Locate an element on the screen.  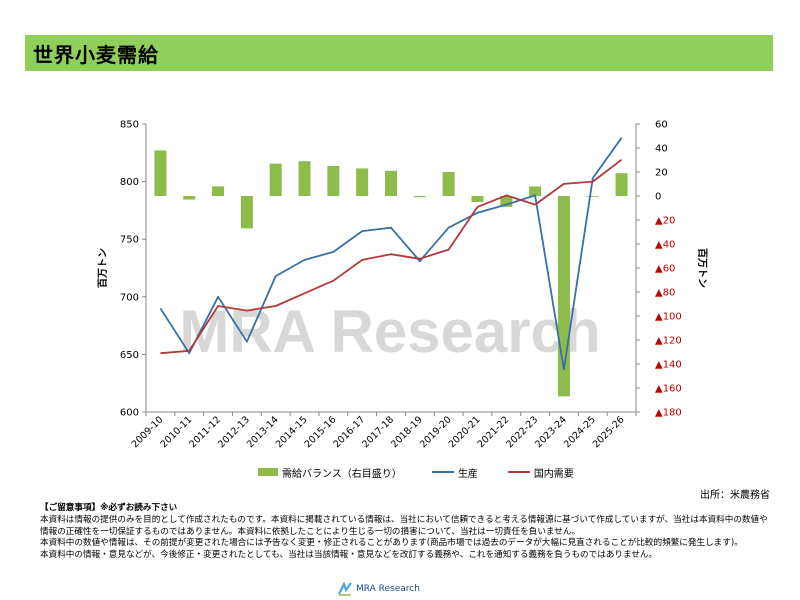
legend-label-balance: 需給バランス（右目盛り） is located at coordinates (342, 474).